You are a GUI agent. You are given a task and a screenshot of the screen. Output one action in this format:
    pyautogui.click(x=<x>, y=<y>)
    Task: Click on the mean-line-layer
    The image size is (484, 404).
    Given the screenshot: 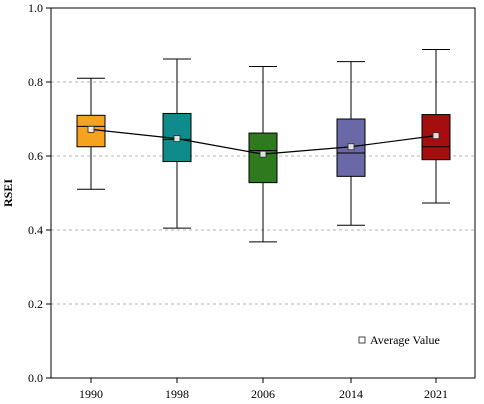 What is the action you would take?
    pyautogui.click(x=263, y=141)
    